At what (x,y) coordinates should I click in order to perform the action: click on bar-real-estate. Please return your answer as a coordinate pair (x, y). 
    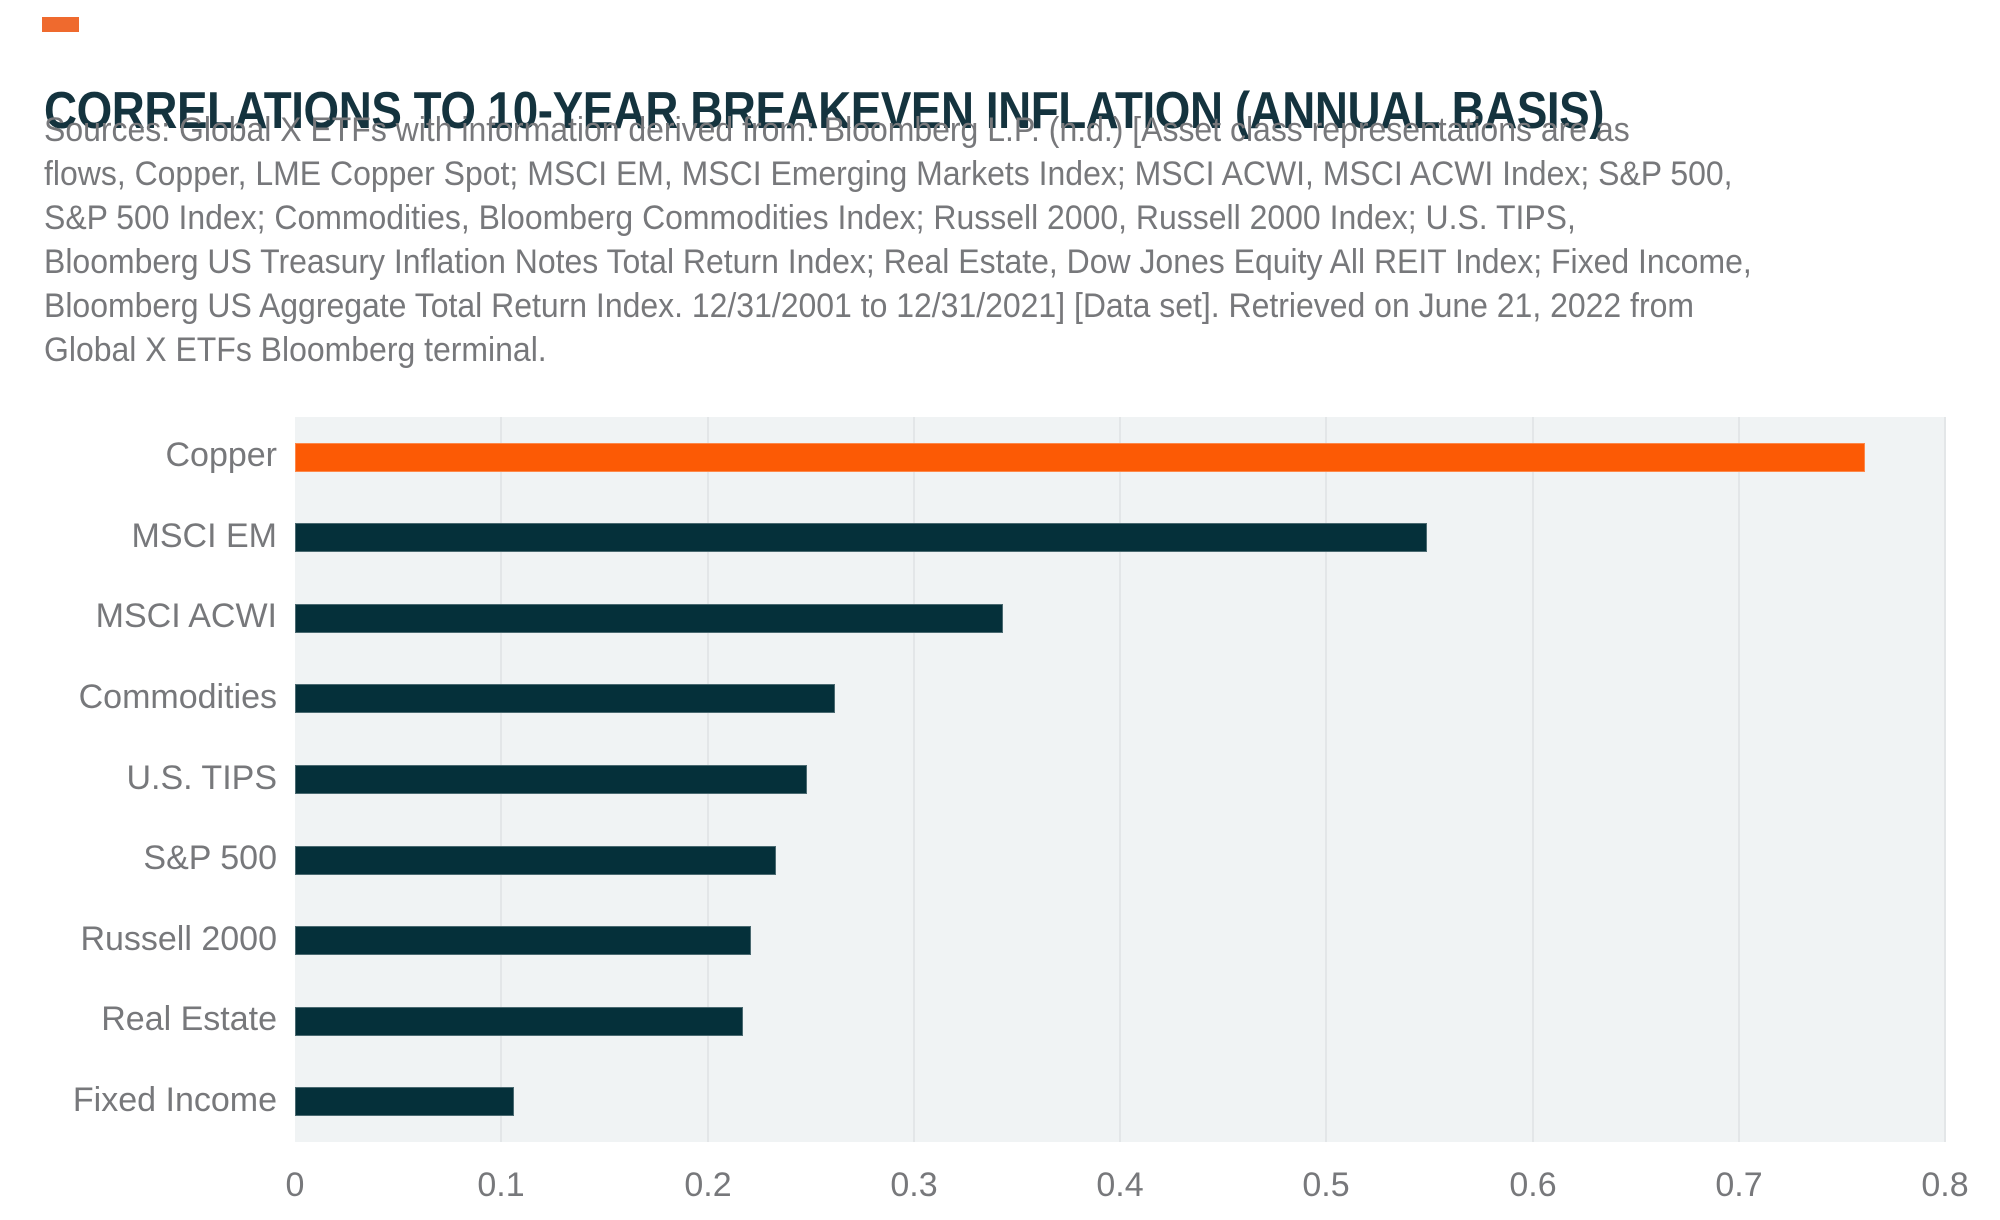
    Looking at the image, I should click on (519, 1021).